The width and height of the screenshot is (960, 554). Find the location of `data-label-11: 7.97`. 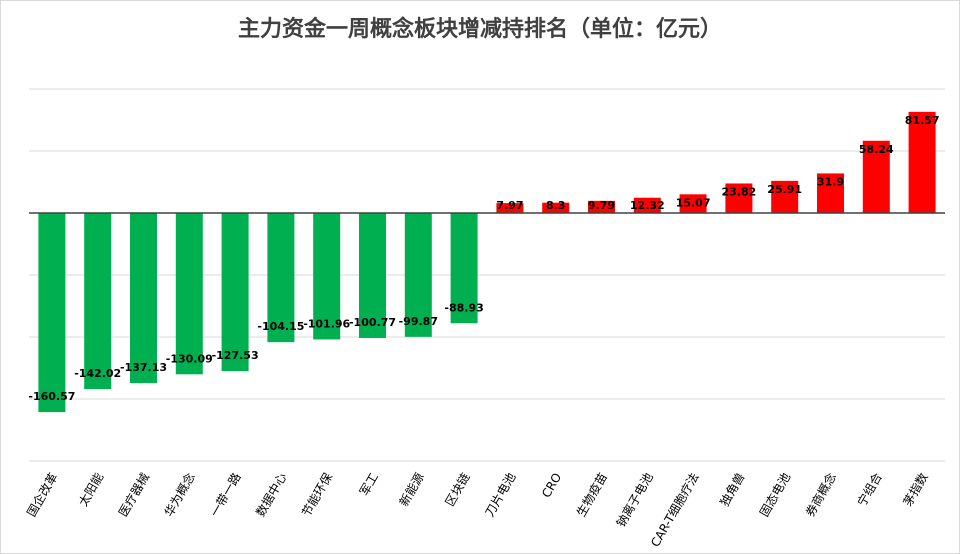

data-label-11: 7.97 is located at coordinates (509, 205).